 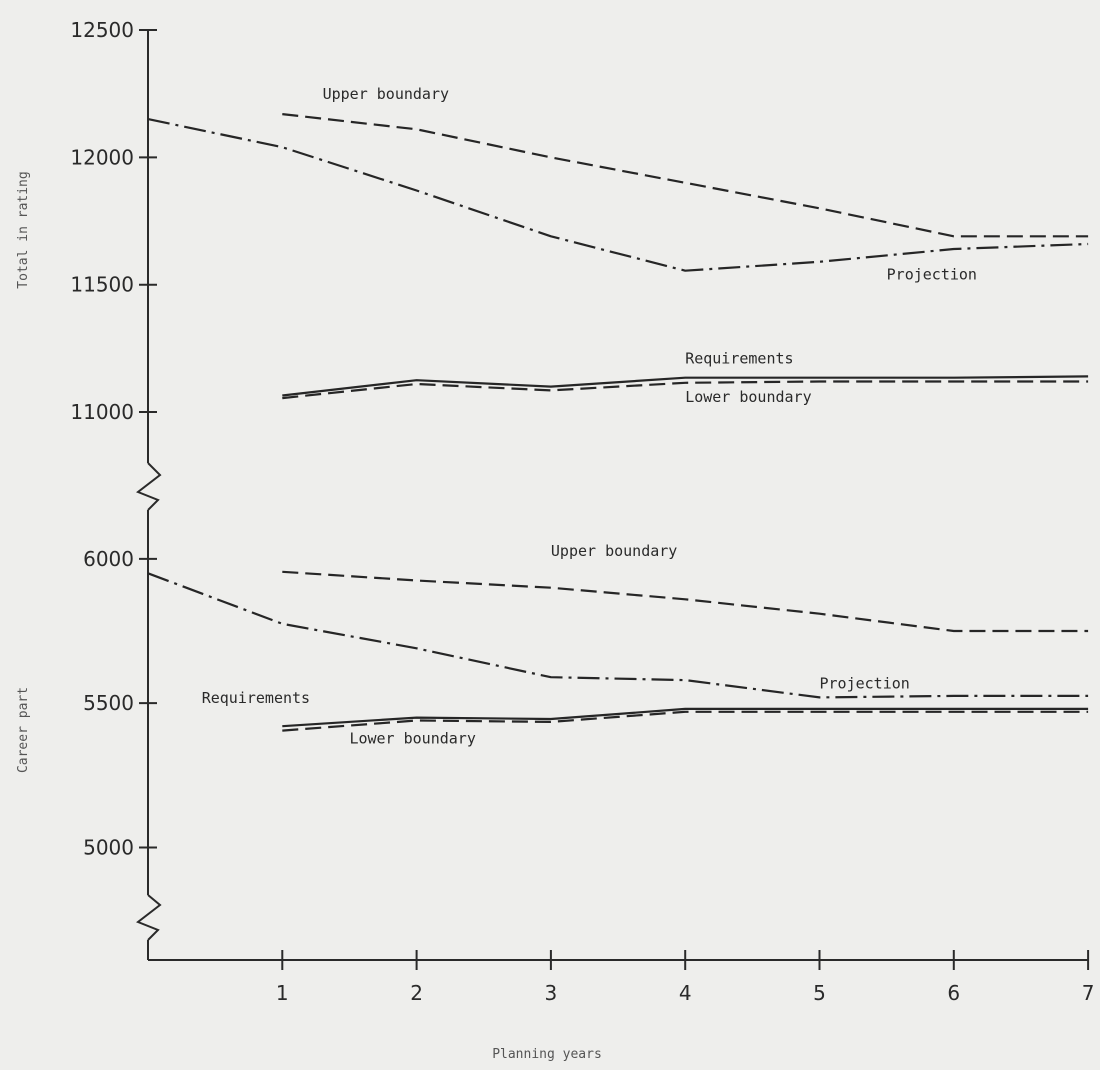 What do you see at coordinates (108, 847) in the screenshot?
I see `y-tick-label: 5000` at bounding box center [108, 847].